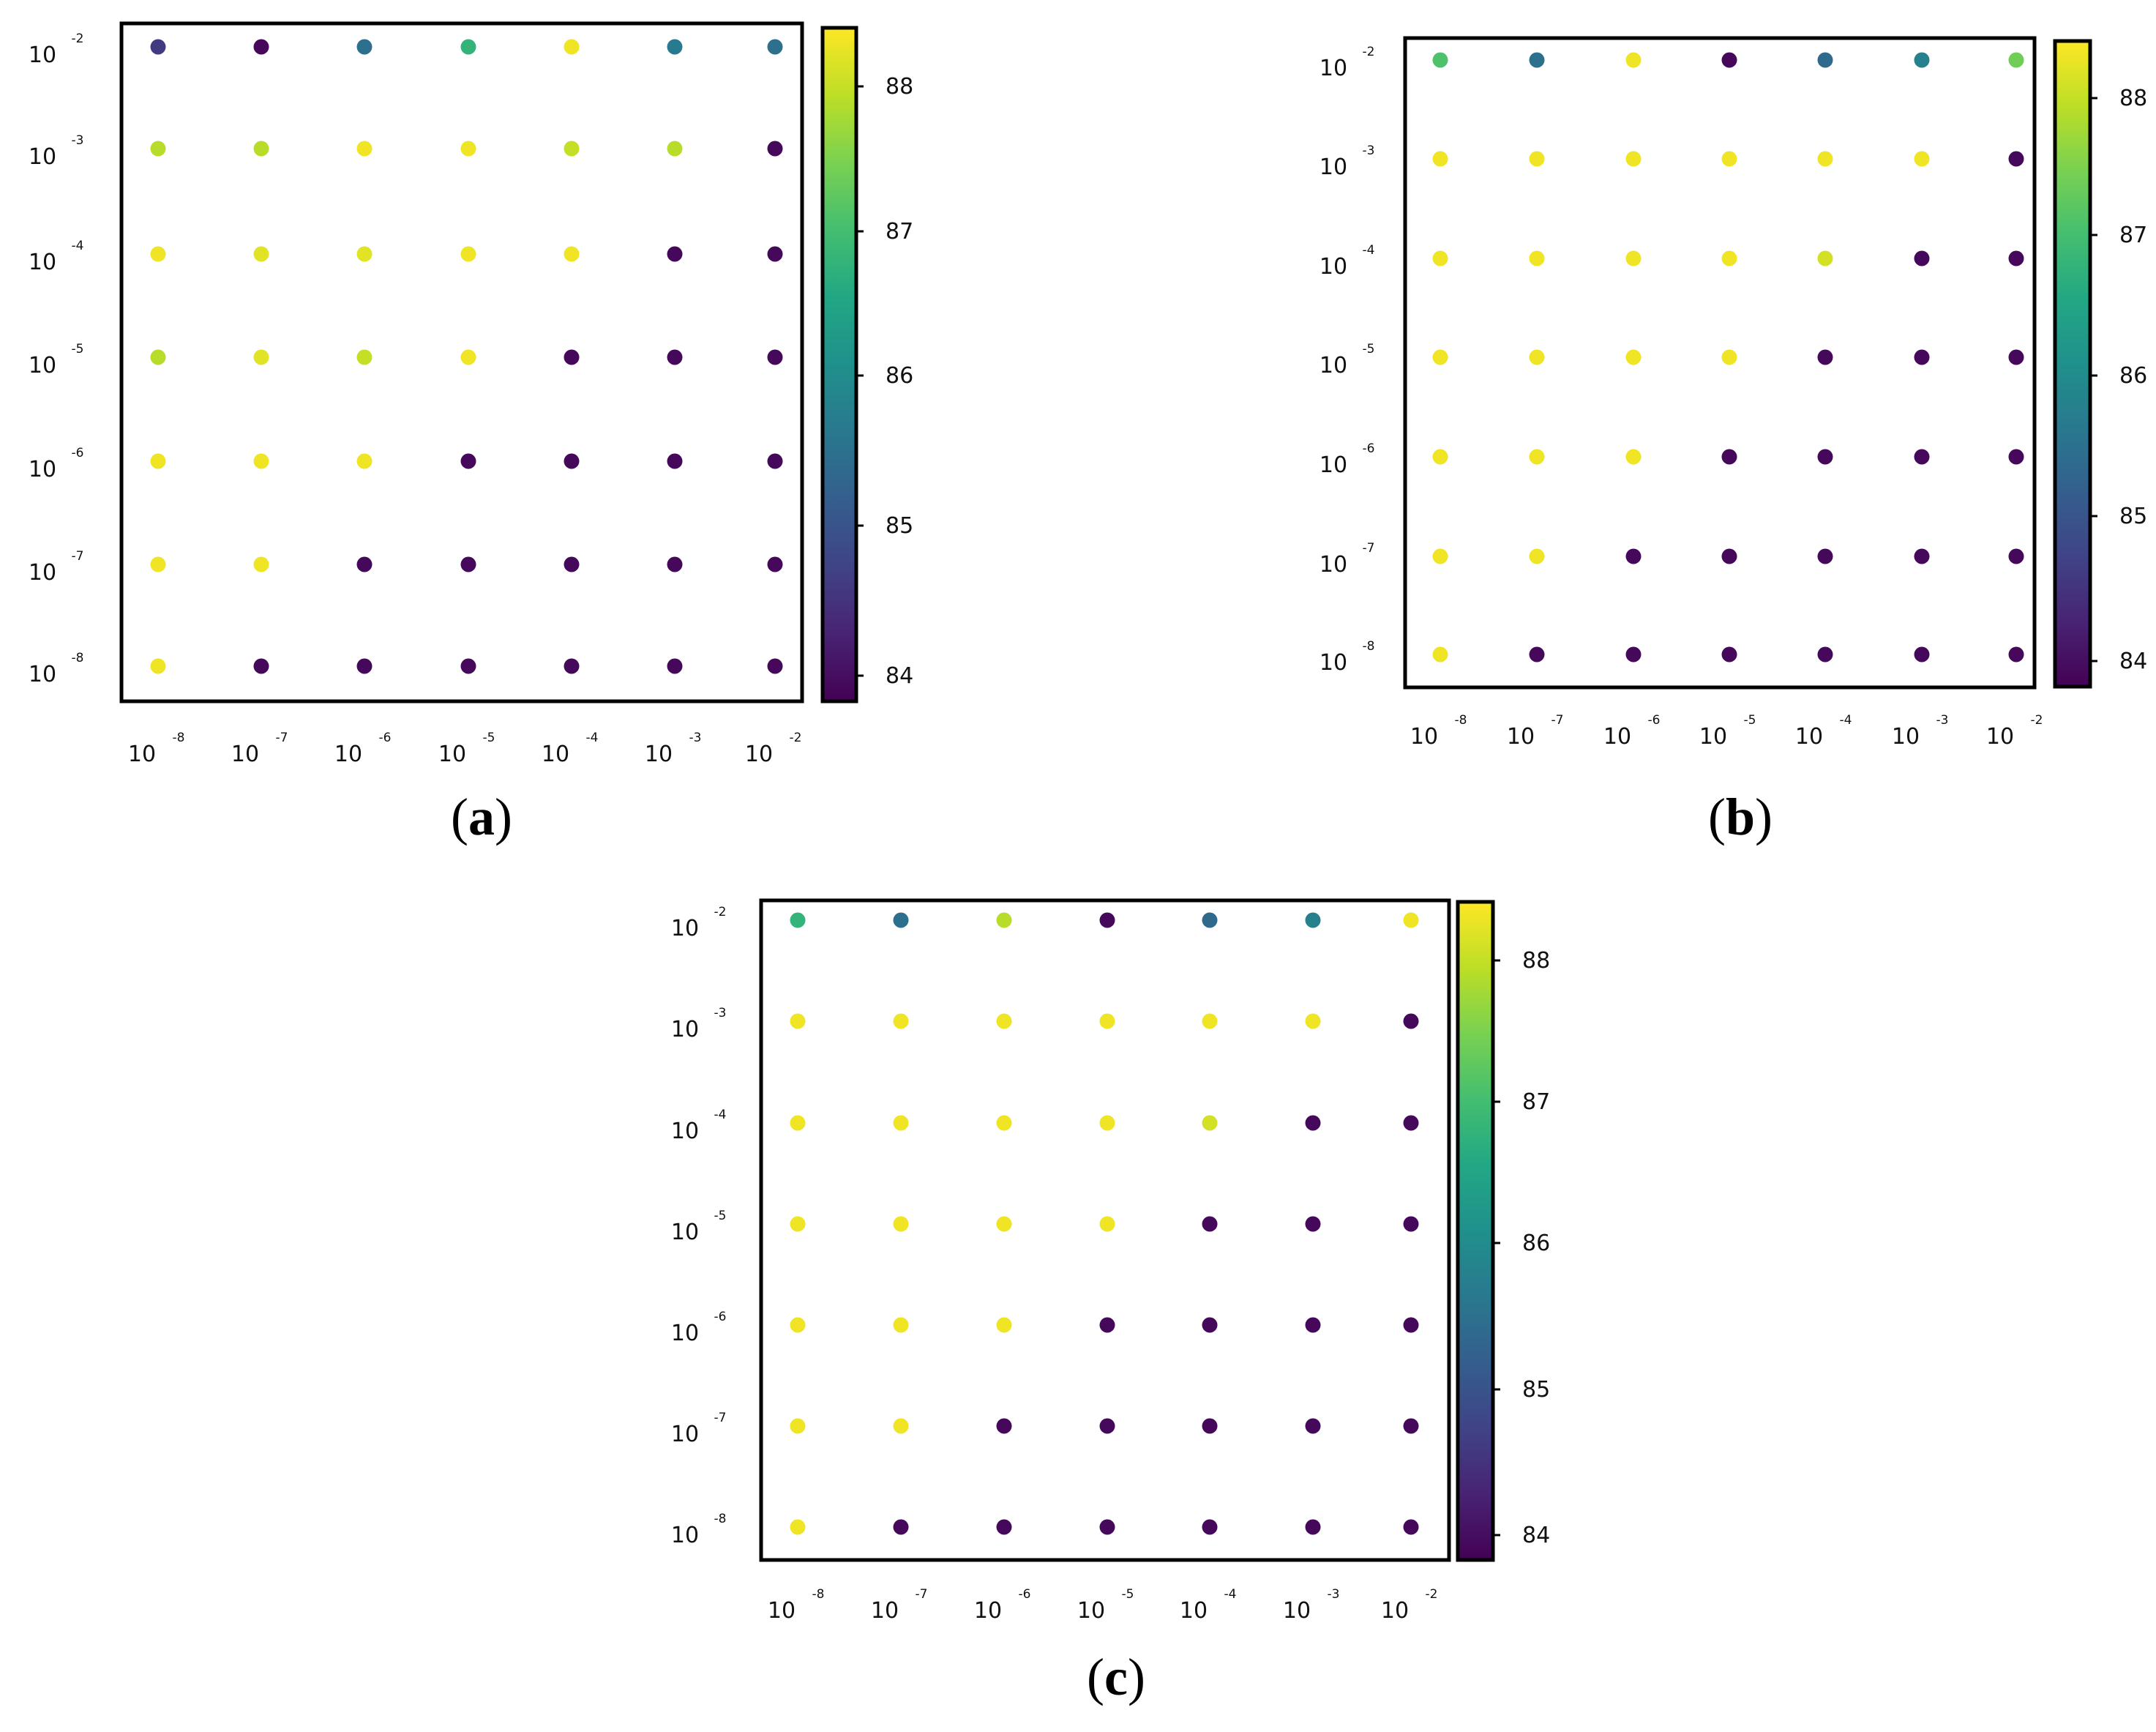 This screenshot has height=1732, width=2156. What do you see at coordinates (592, 738) in the screenshot?
I see `x-tick-exponent: -4` at bounding box center [592, 738].